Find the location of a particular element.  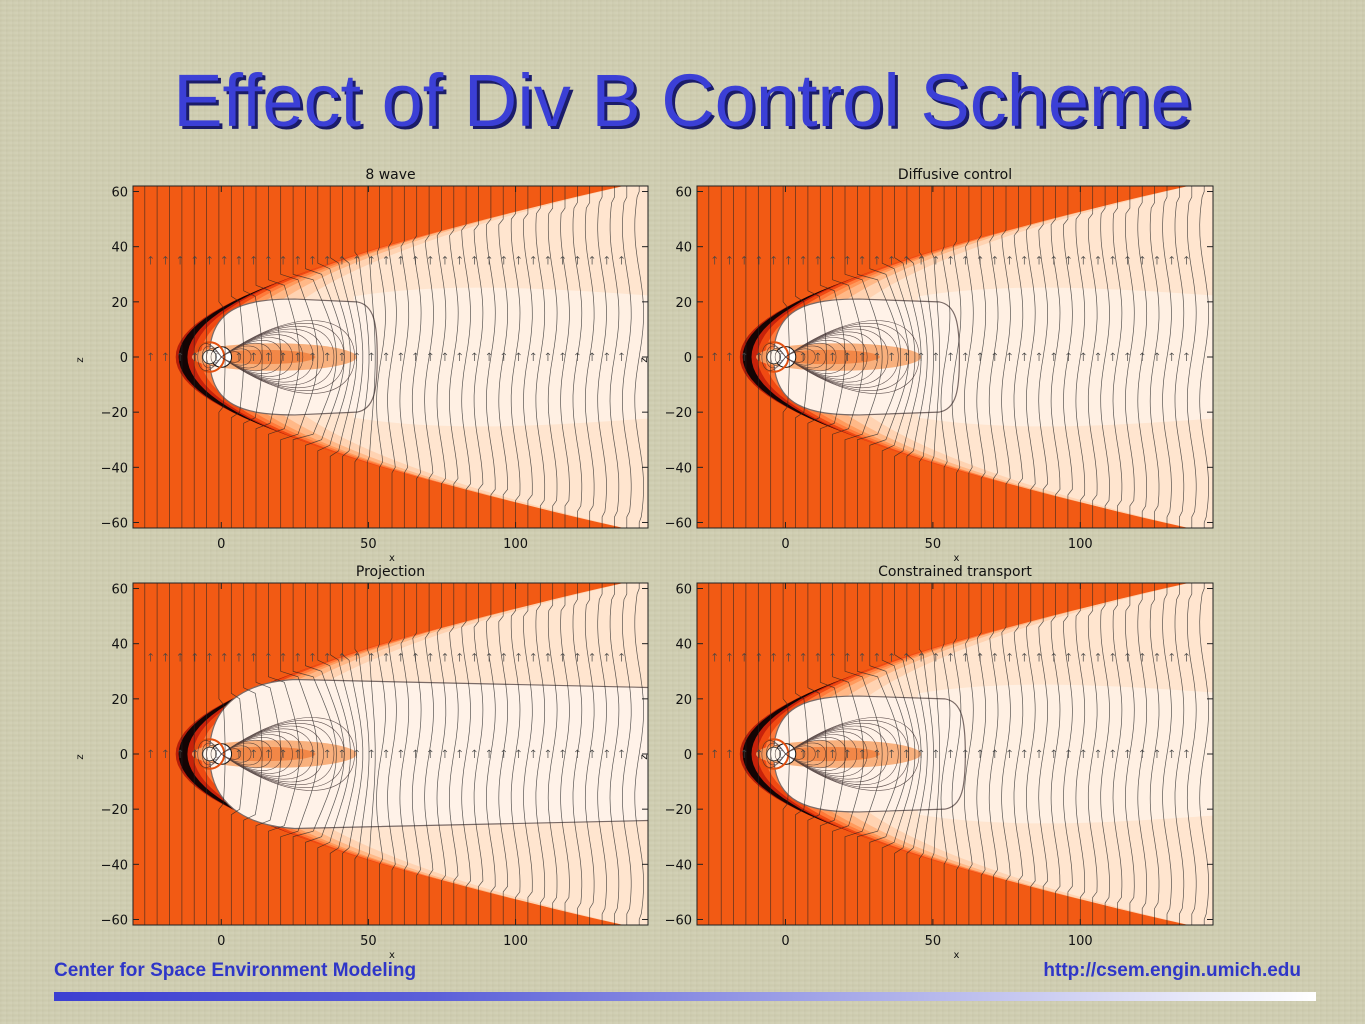

footer-url: http://csem.engin.umich.edu is located at coordinates (1172, 970).